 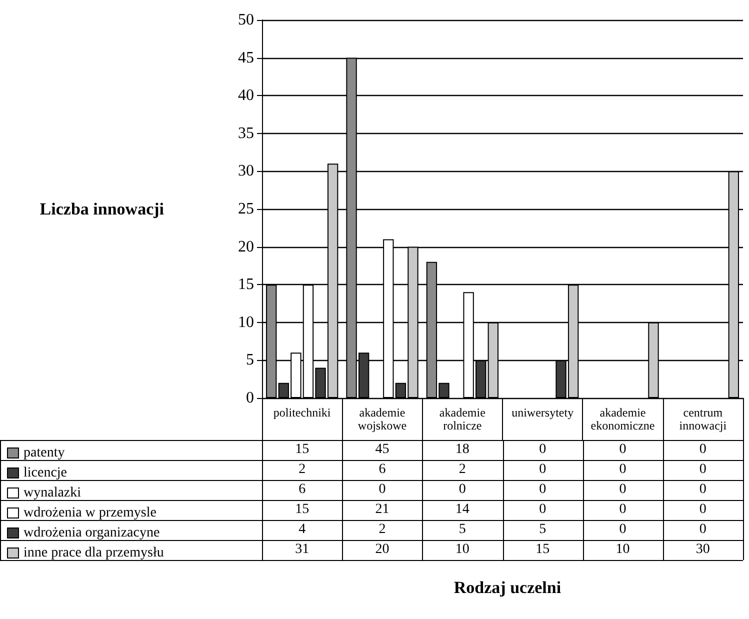 I want to click on x-tick-label: uniwersytety, so click(x=543, y=413).